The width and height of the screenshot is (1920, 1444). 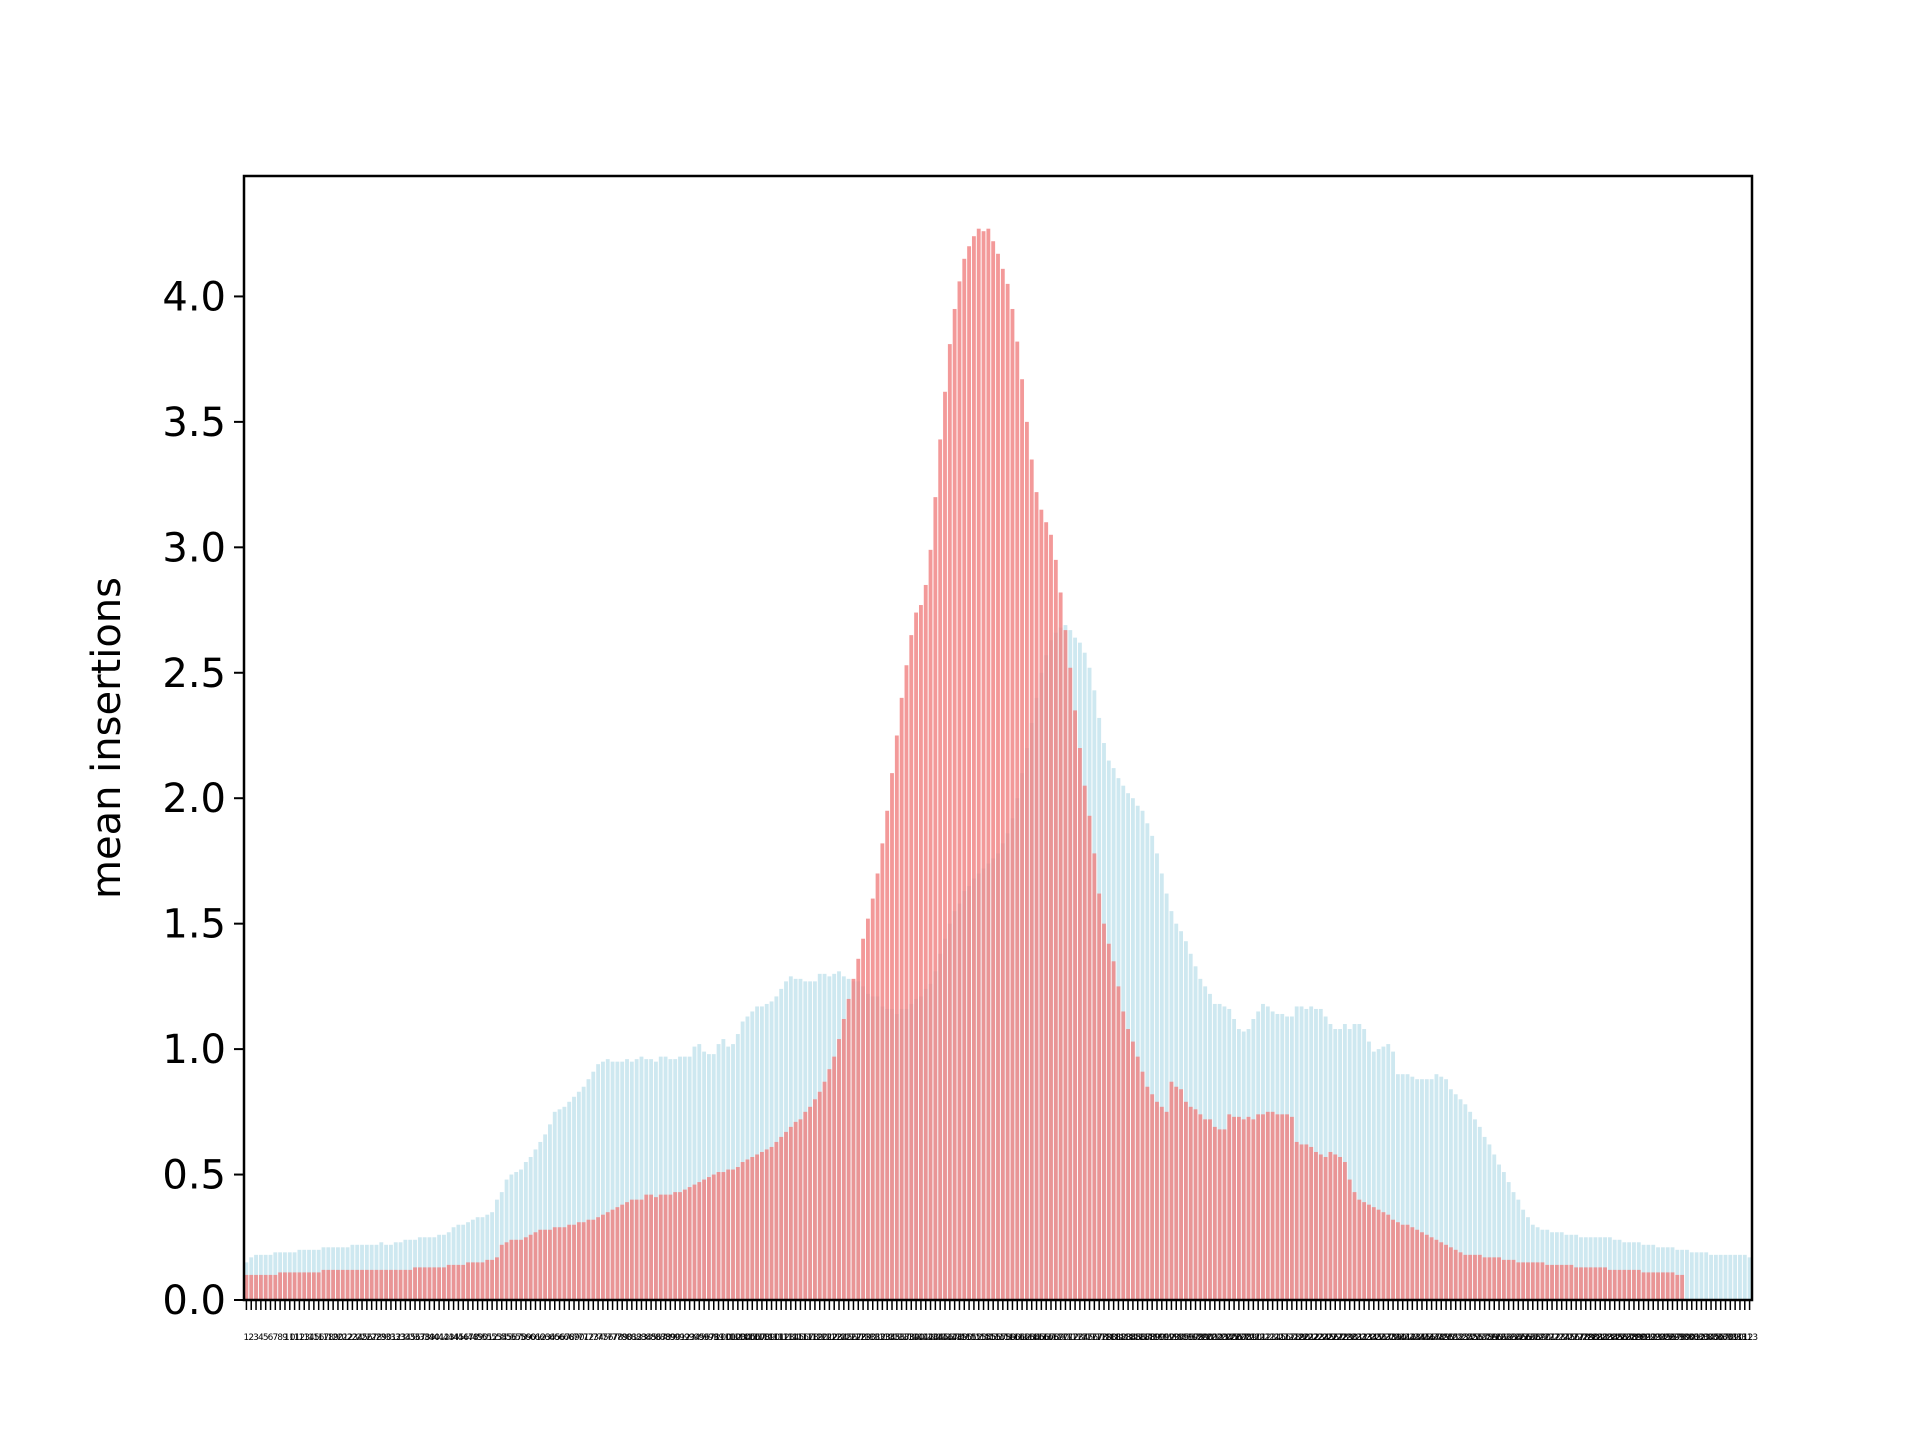 What do you see at coordinates (920, 1338) in the screenshot?
I see `x-tick-label: 141` at bounding box center [920, 1338].